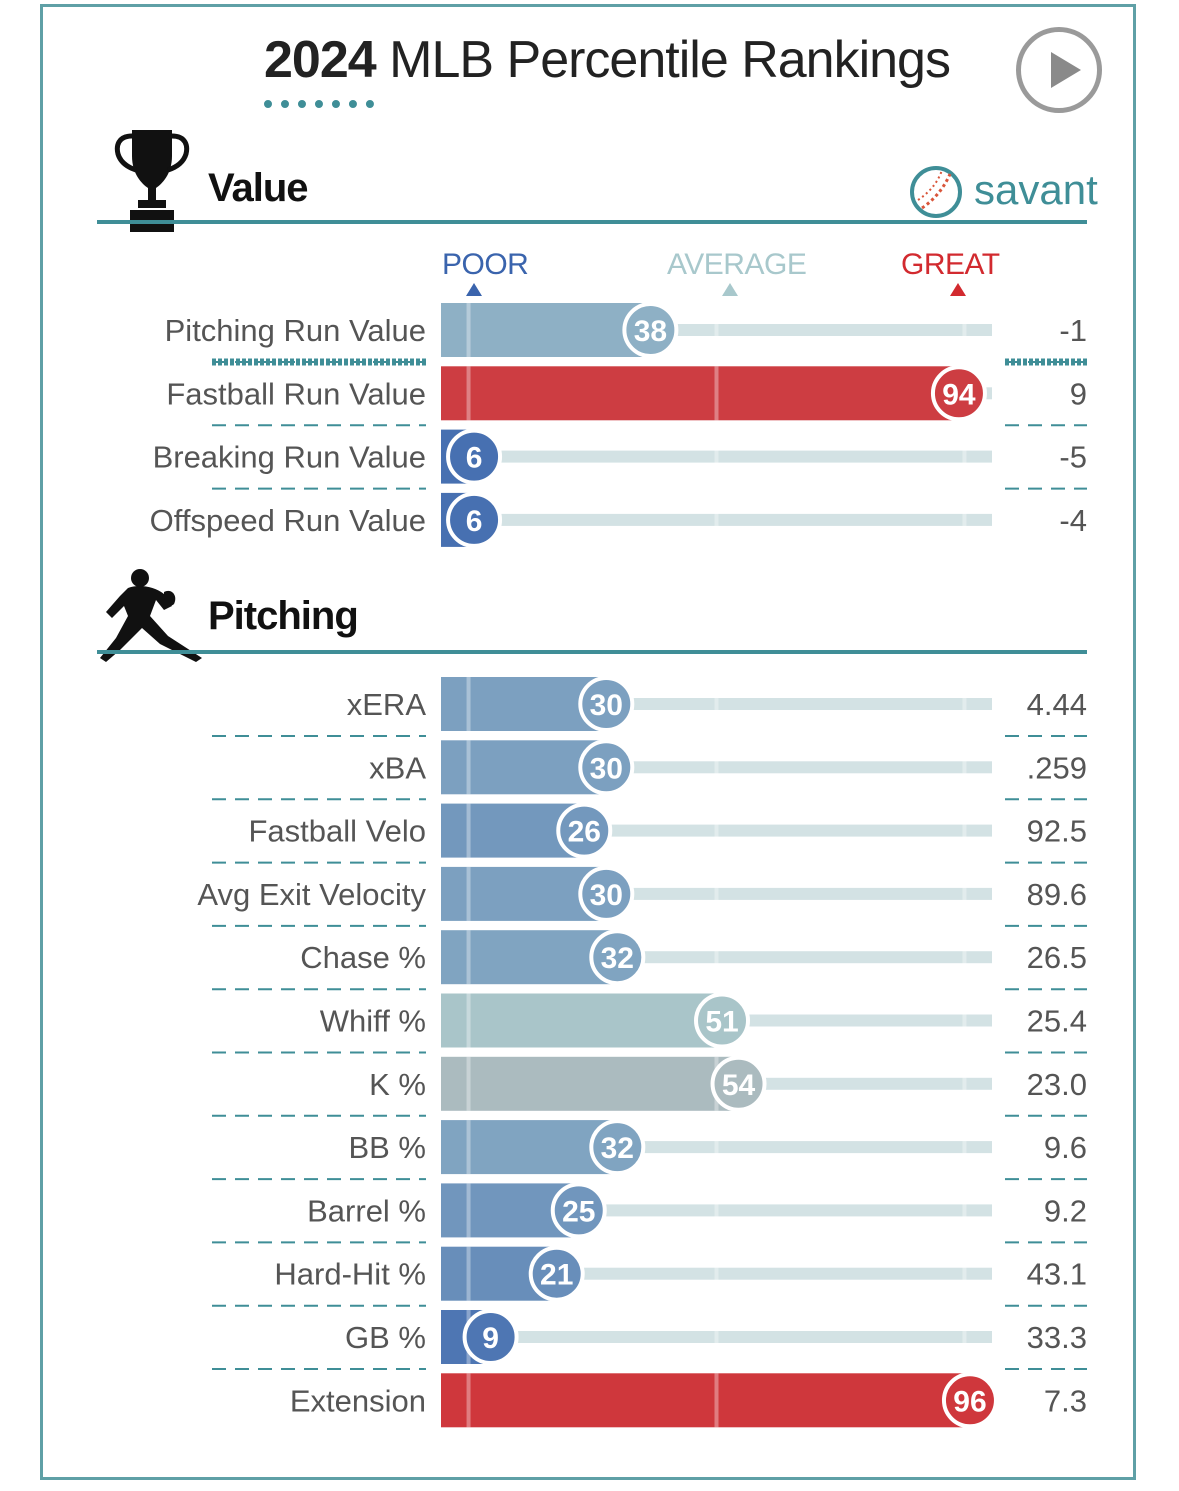  Describe the element at coordinates (950, 264) in the screenshot. I see `scale-great-label: GREAT` at that location.